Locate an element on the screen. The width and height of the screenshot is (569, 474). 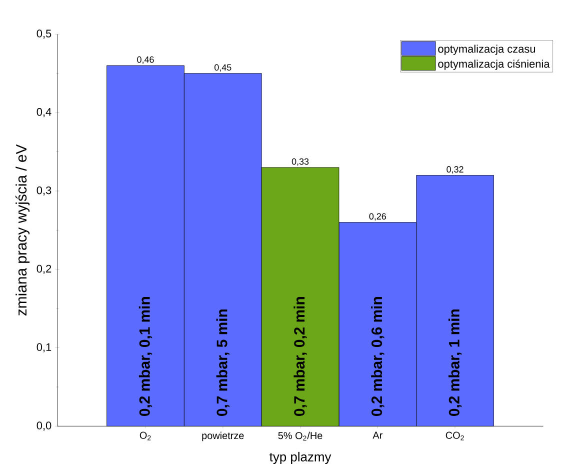
data-label: 0,45 is located at coordinates (223, 68).